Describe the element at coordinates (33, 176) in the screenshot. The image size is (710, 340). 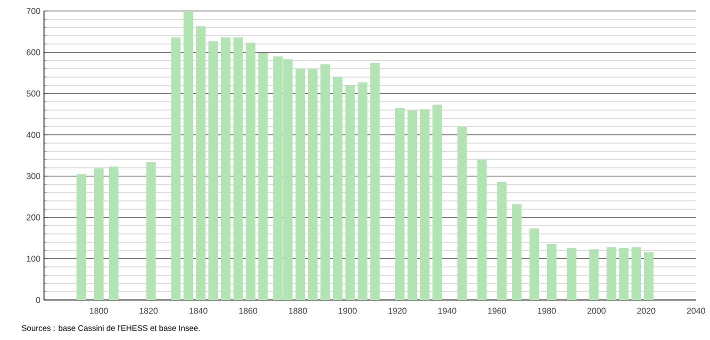
I see `y-tick-label: 300` at that location.